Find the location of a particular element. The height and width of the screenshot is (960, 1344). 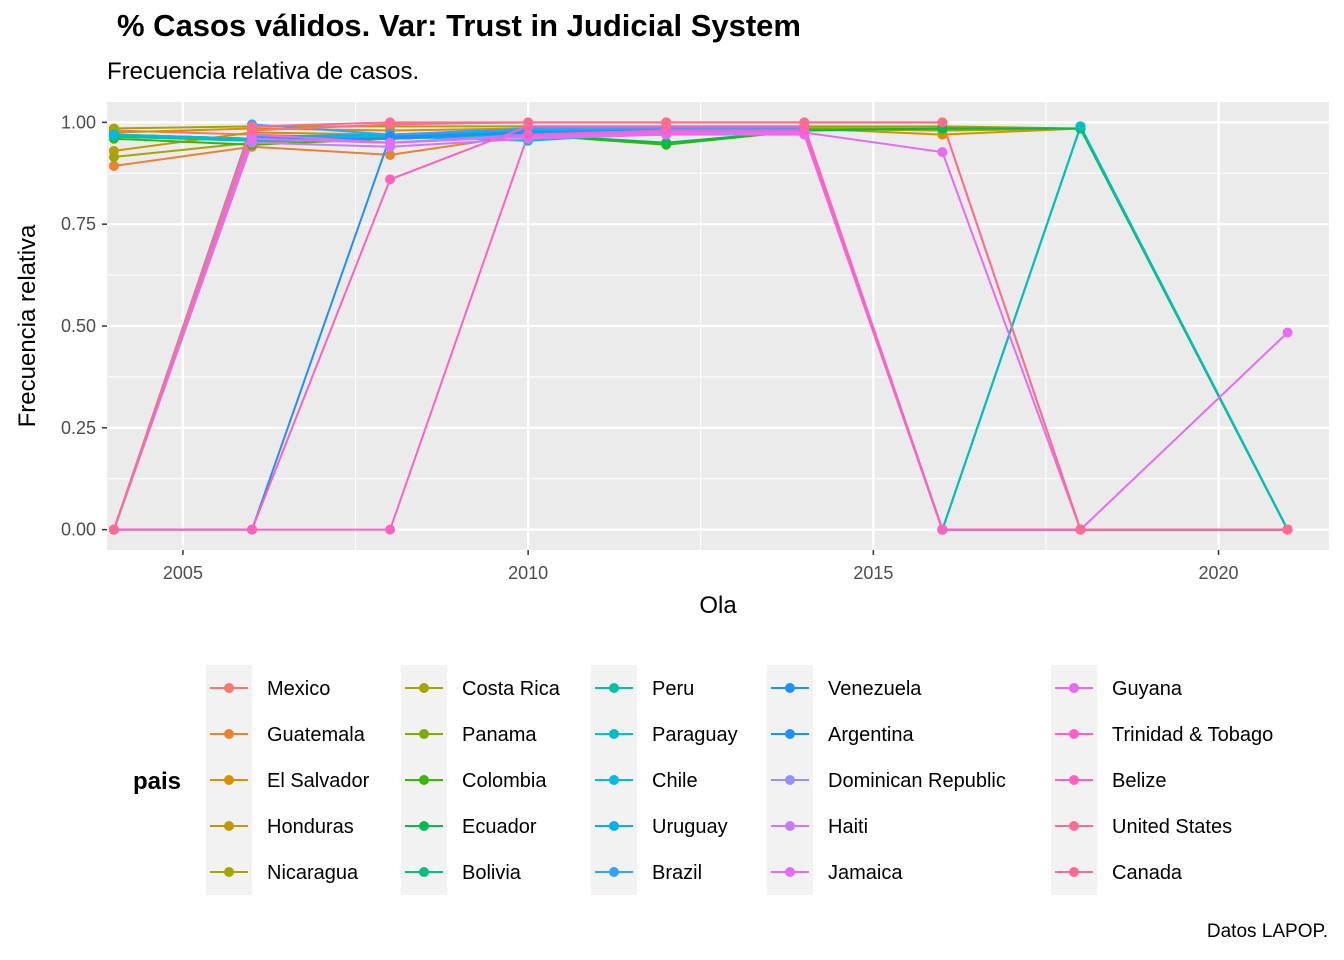

legend-label: Argentina is located at coordinates (871, 735).